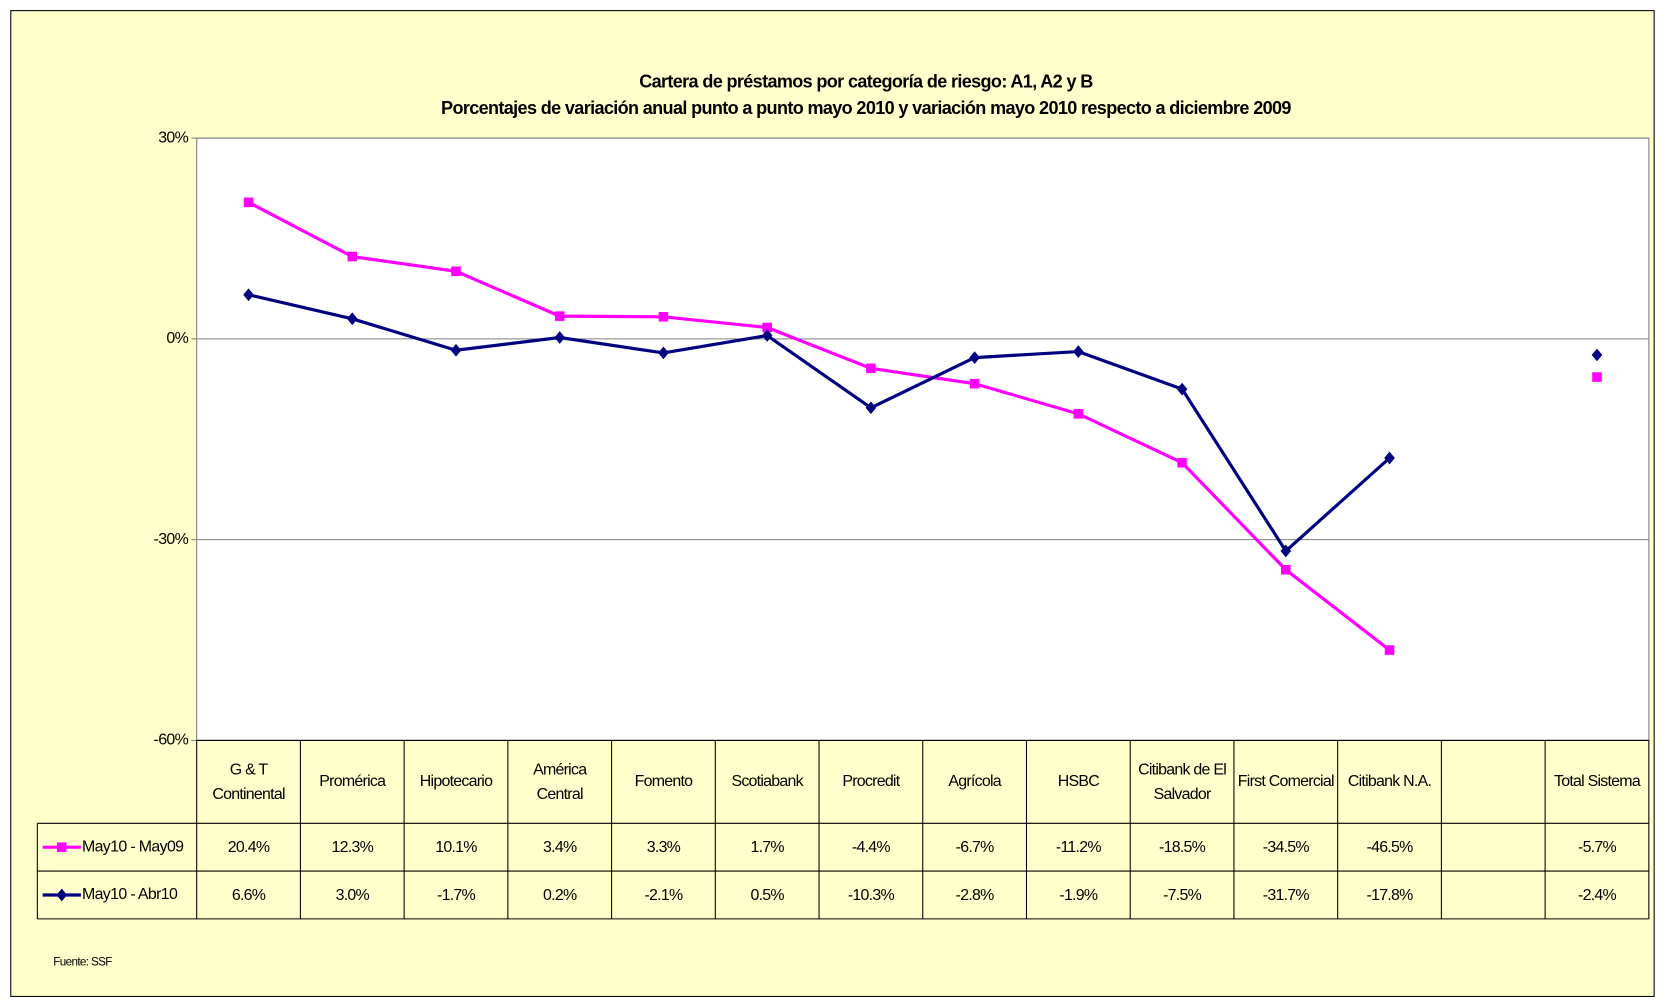 Image resolution: width=1666 pixels, height=1006 pixels. I want to click on category-label-box: Agrícola, so click(974, 781).